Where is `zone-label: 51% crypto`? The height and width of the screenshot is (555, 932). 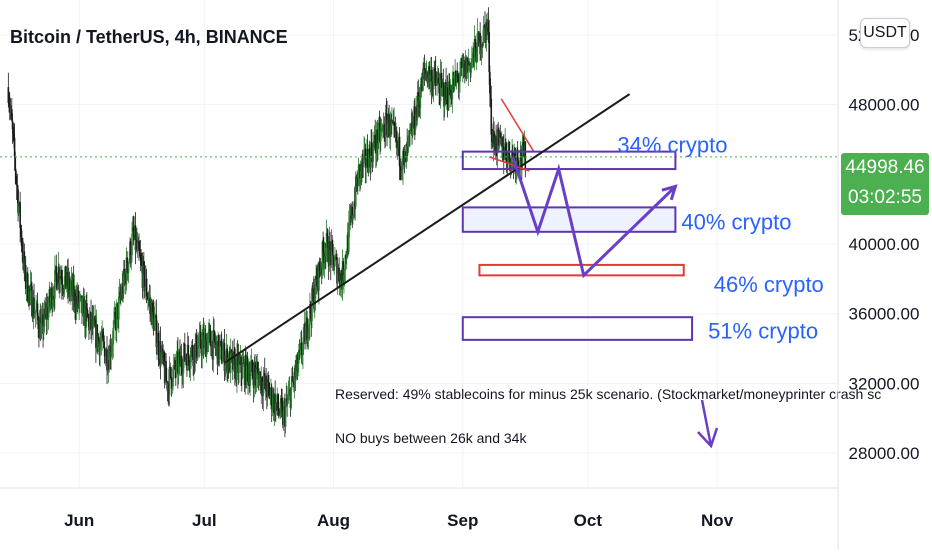
zone-label: 51% crypto is located at coordinates (763, 331).